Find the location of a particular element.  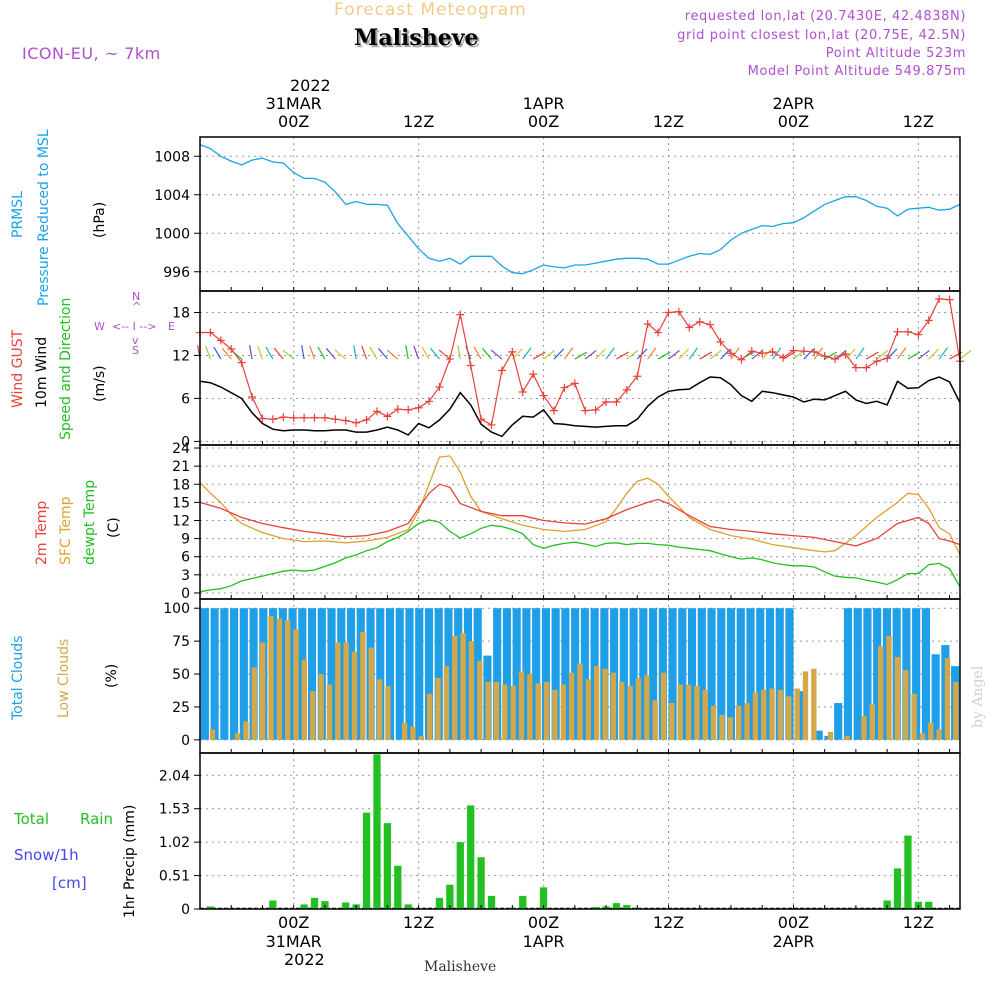

pressure-line is located at coordinates (580, 209).